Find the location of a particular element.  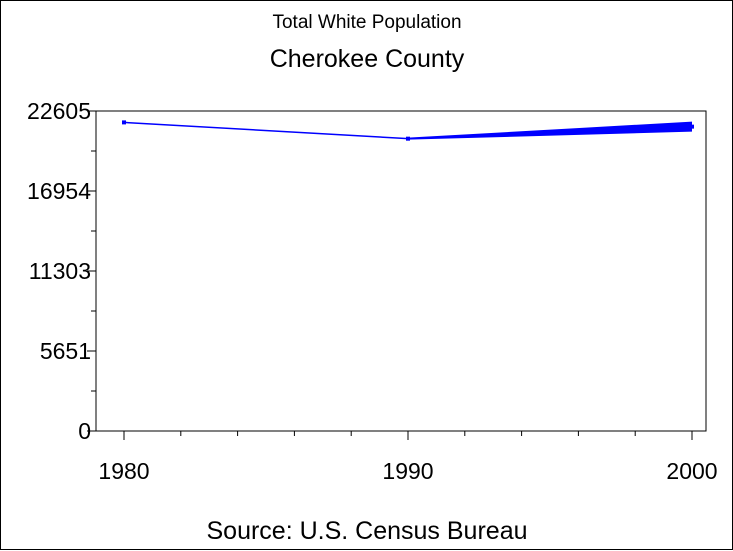

y-tick-label: 0 is located at coordinates (84, 431).